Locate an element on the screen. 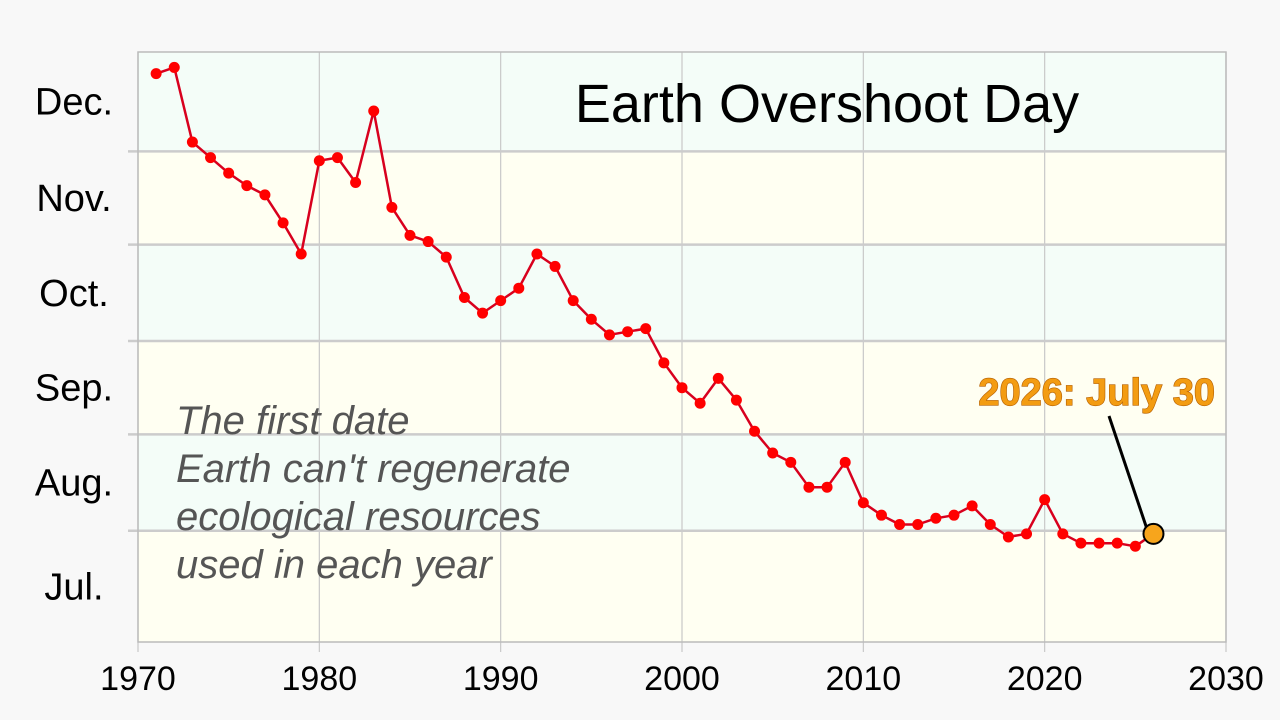 The image size is (1280, 720). data-point-1997 is located at coordinates (628, 332).